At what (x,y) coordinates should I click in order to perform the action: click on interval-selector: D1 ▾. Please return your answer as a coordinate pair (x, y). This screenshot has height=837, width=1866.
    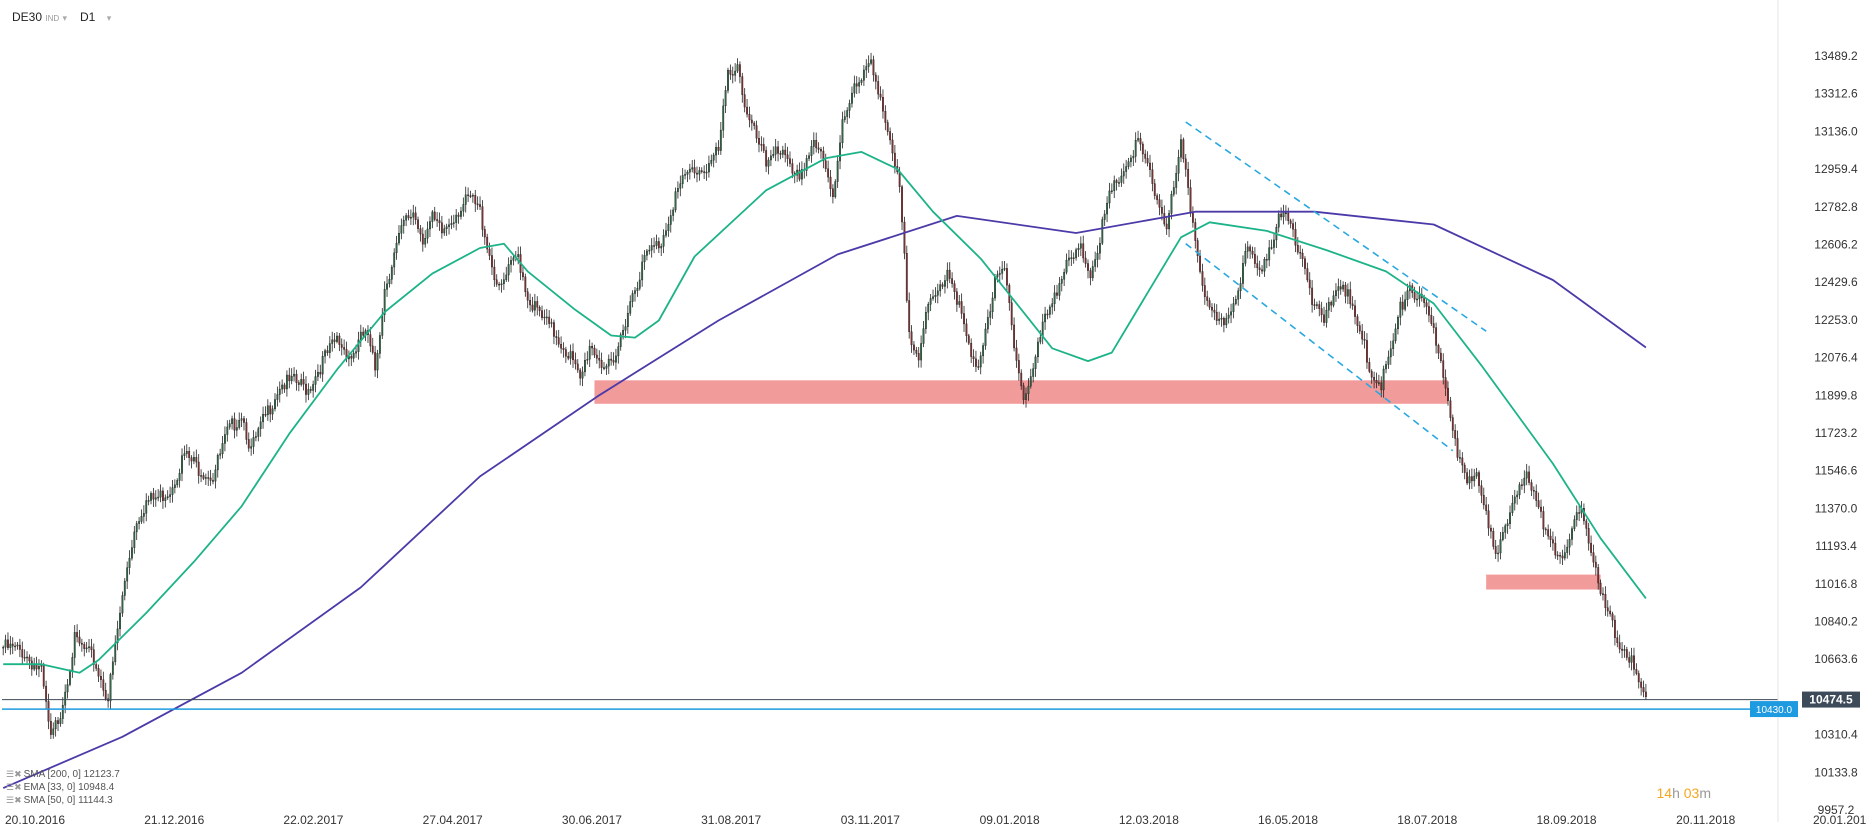
    Looking at the image, I should click on (95, 17).